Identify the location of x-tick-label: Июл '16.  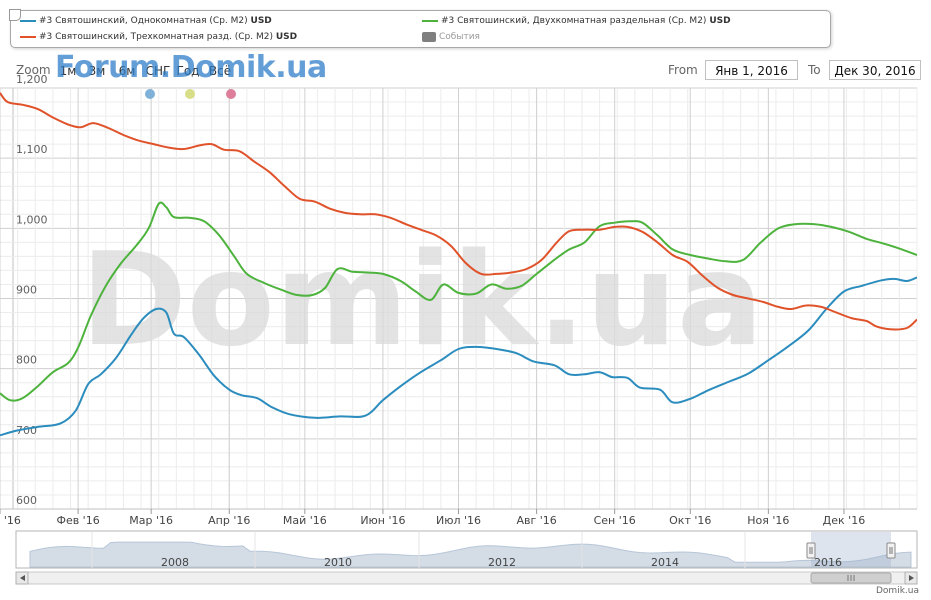
(458, 520).